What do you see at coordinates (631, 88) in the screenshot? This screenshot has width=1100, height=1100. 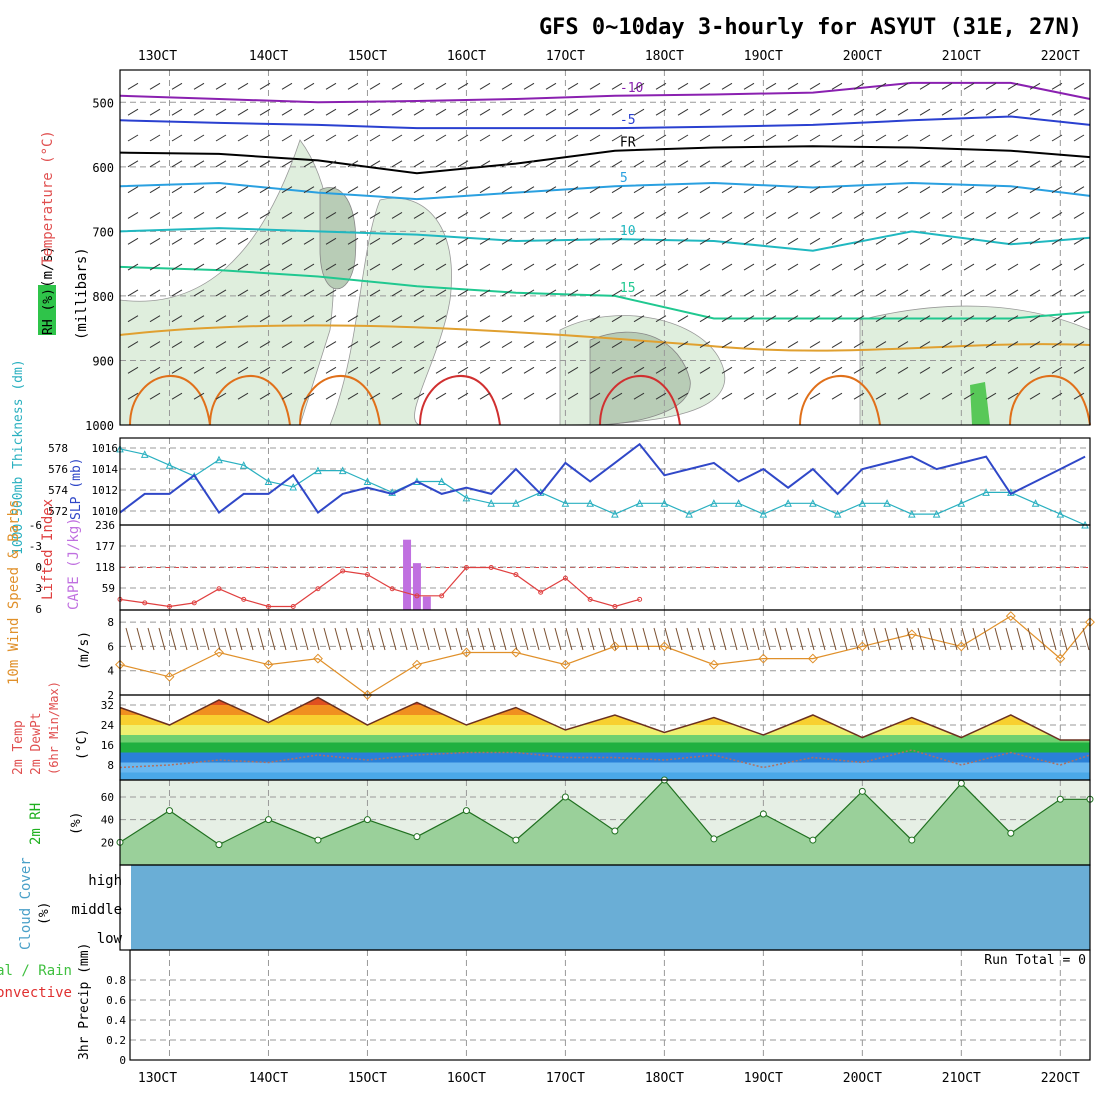 I see `isotherm-label: -10` at bounding box center [631, 88].